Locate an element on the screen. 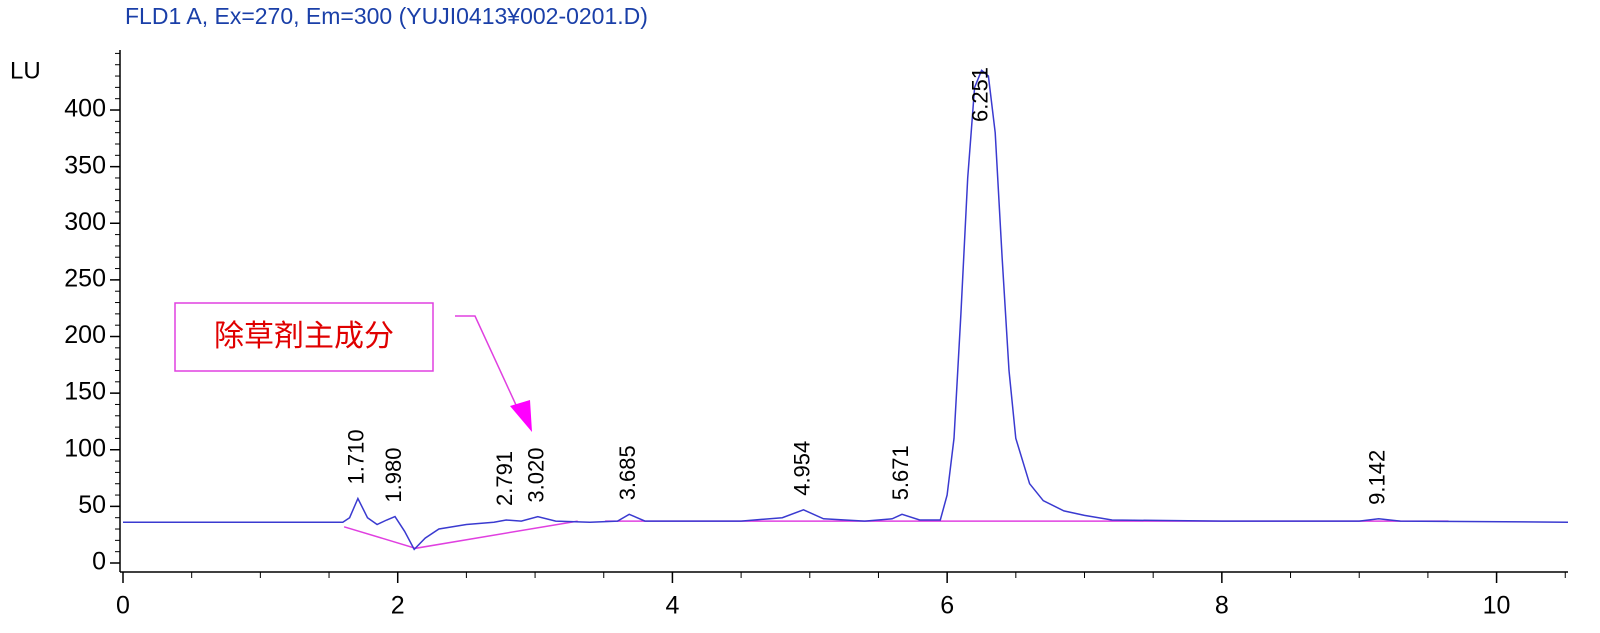 Image resolution: width=1600 pixels, height=633 pixels. y-tick-label: 250 is located at coordinates (85, 278).